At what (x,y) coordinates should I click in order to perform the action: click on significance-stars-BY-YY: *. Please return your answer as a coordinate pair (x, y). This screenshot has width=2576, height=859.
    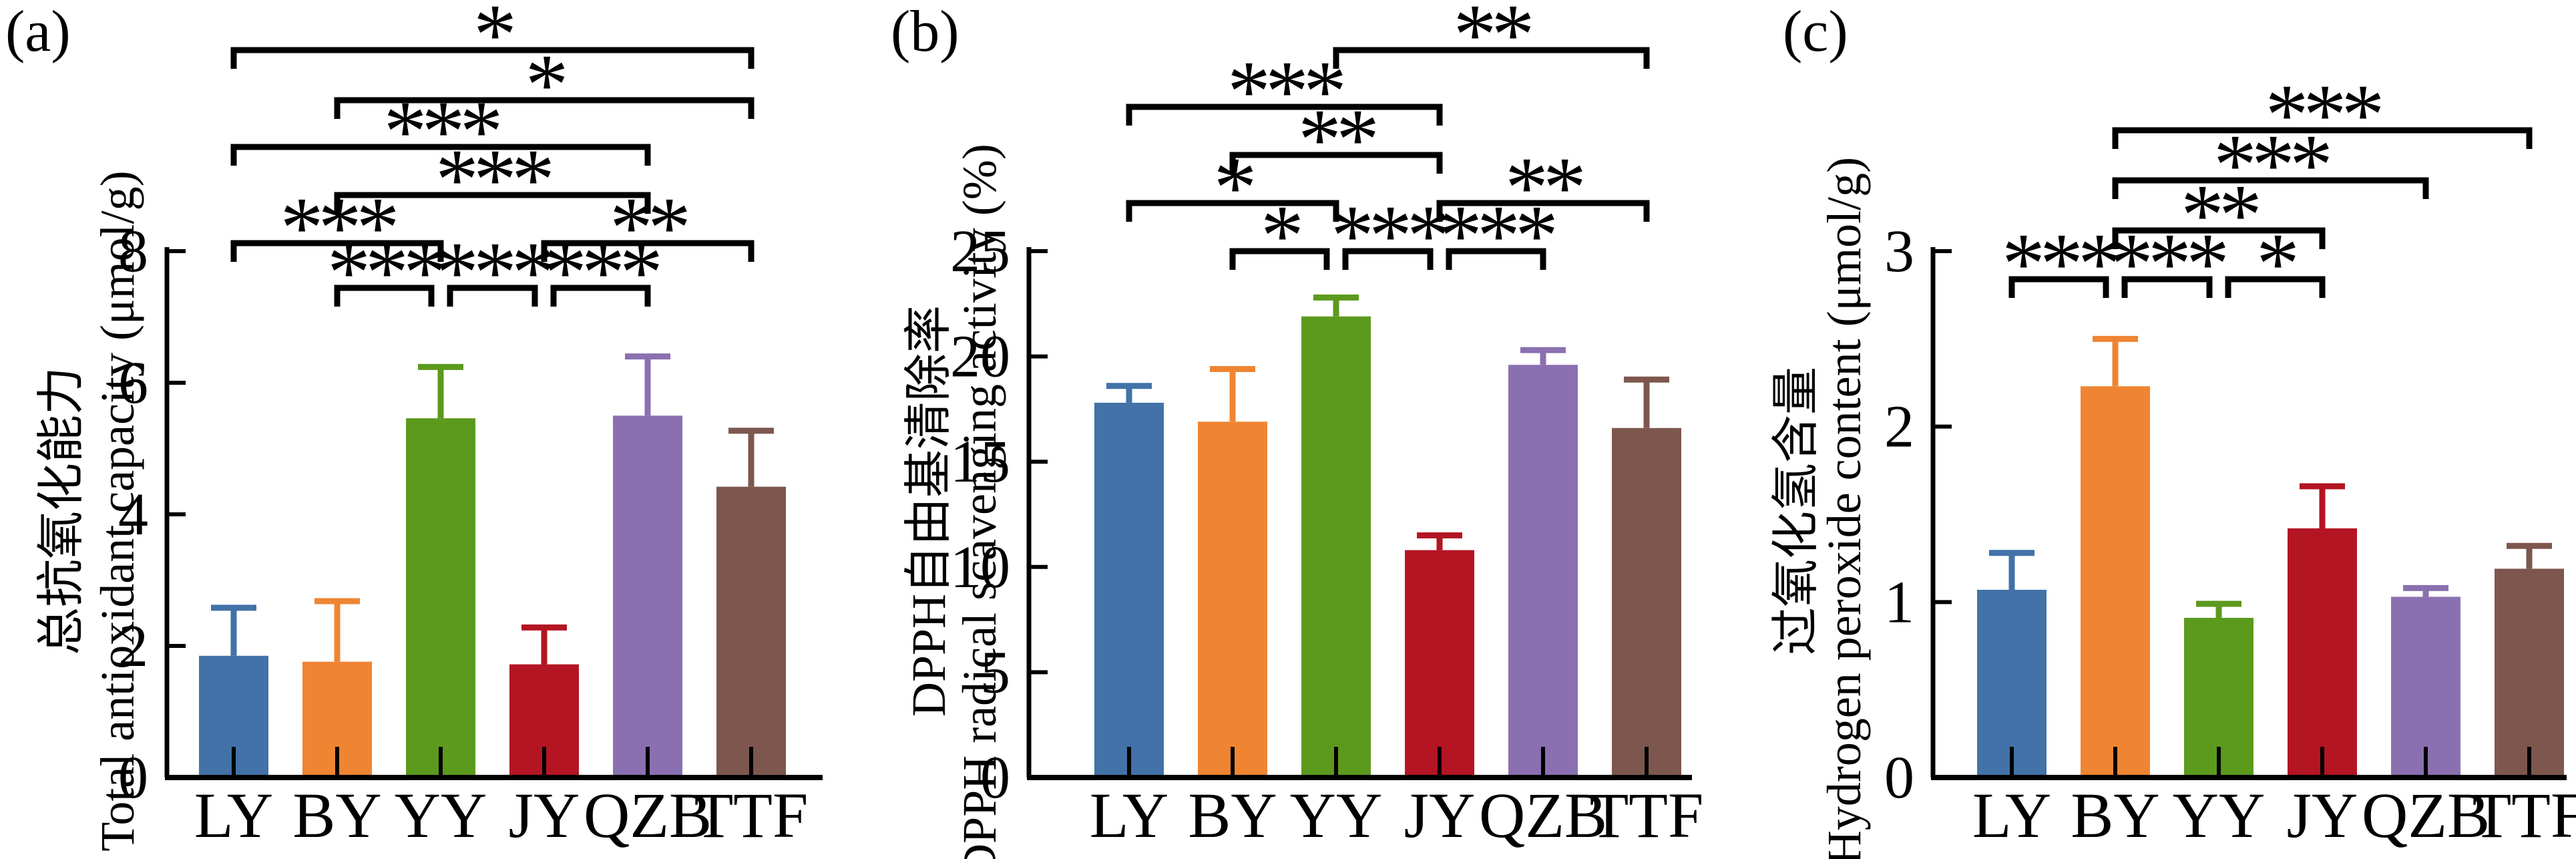
    Looking at the image, I should click on (1280, 236).